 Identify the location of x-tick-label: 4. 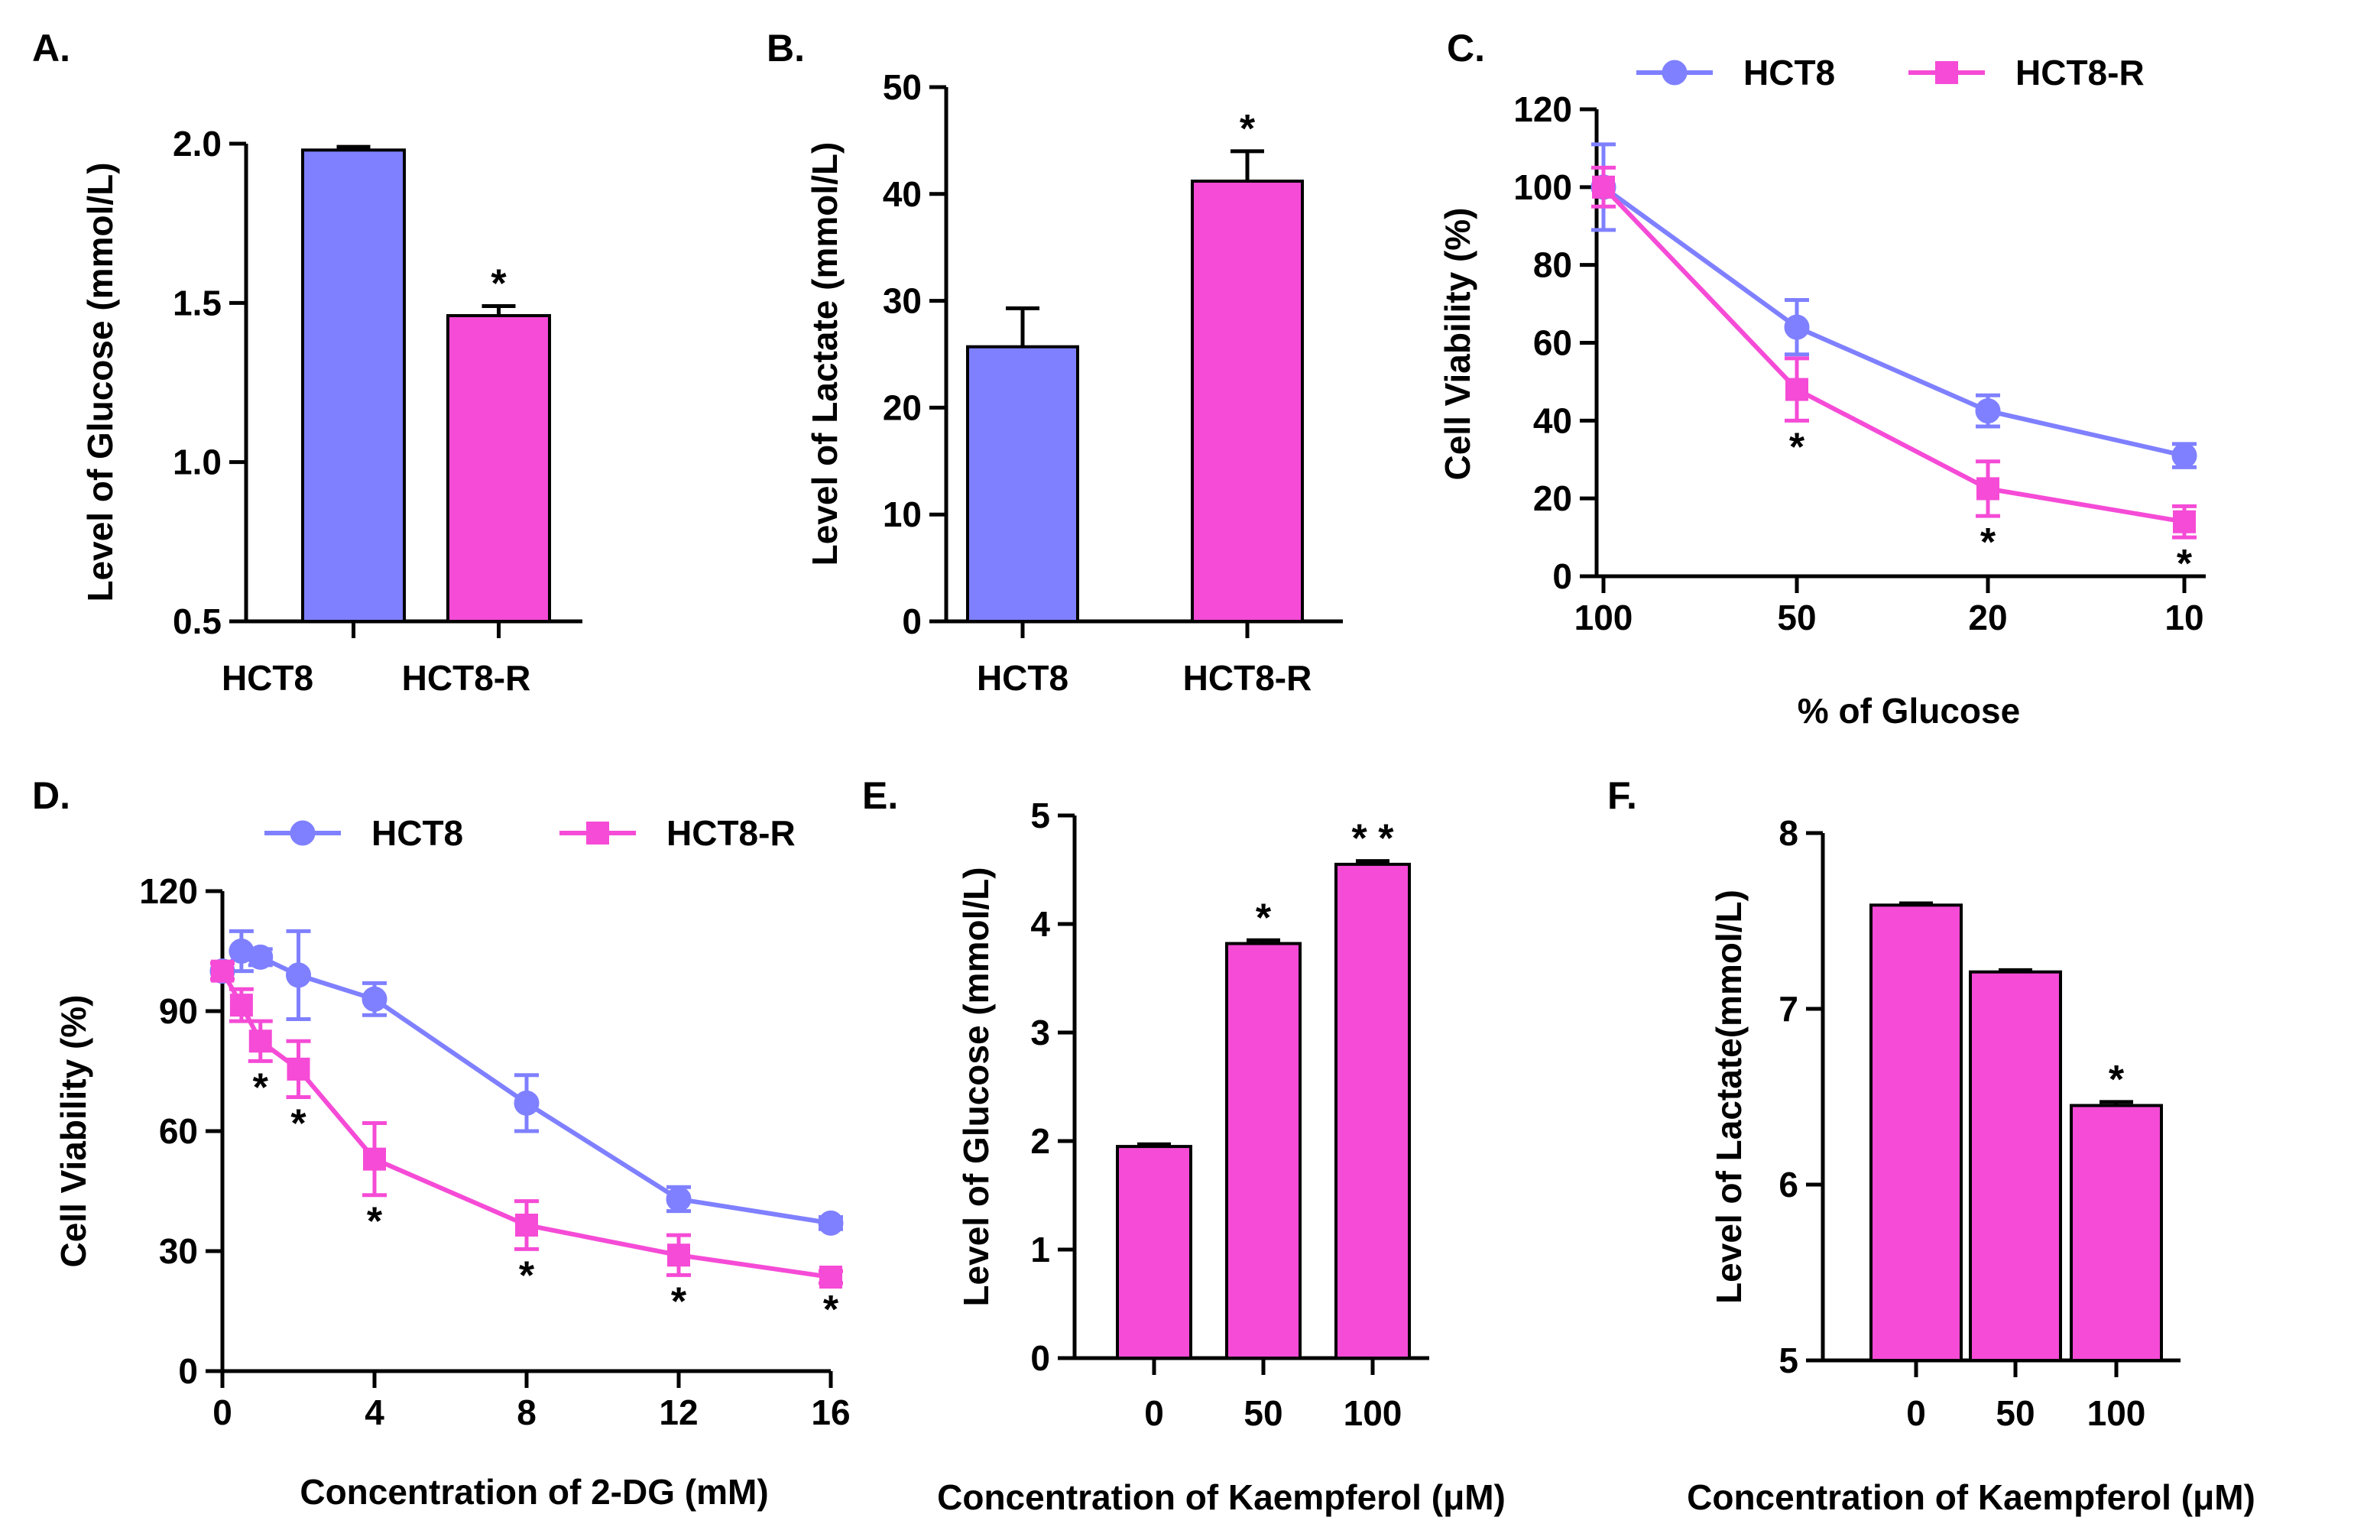
(374, 1412).